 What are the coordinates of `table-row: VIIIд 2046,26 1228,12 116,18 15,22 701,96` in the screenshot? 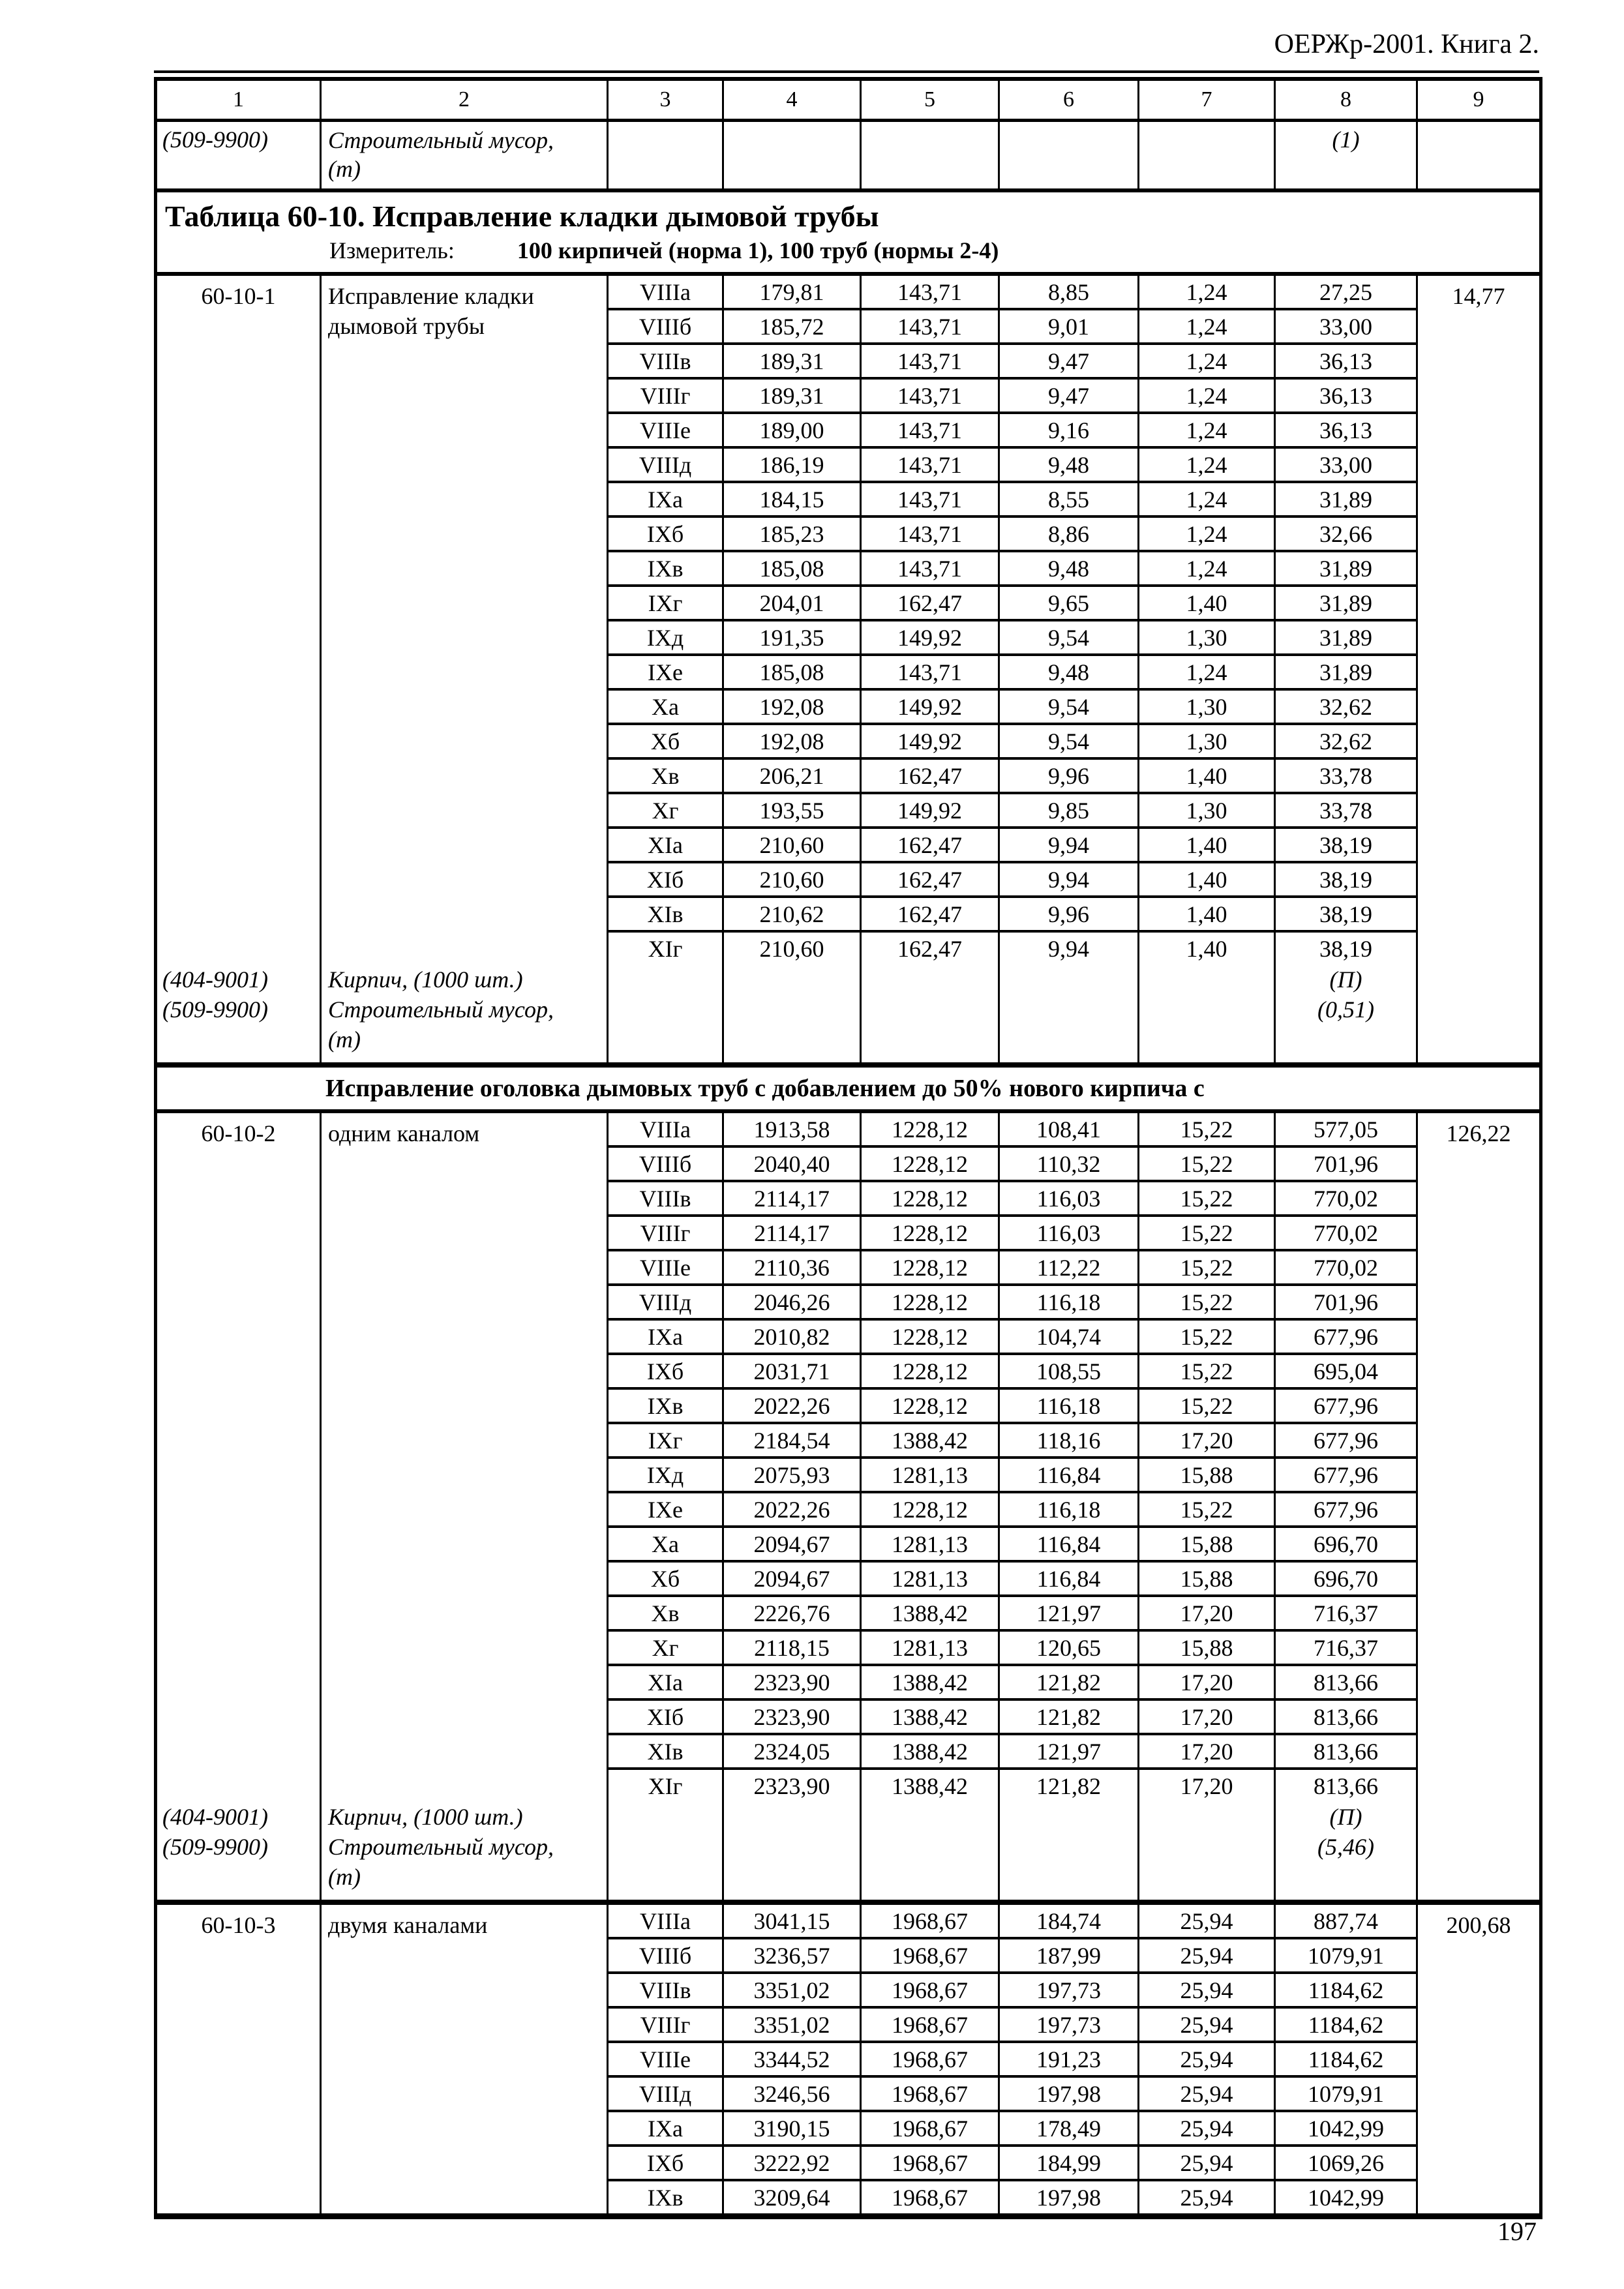 It's located at (848, 1301).